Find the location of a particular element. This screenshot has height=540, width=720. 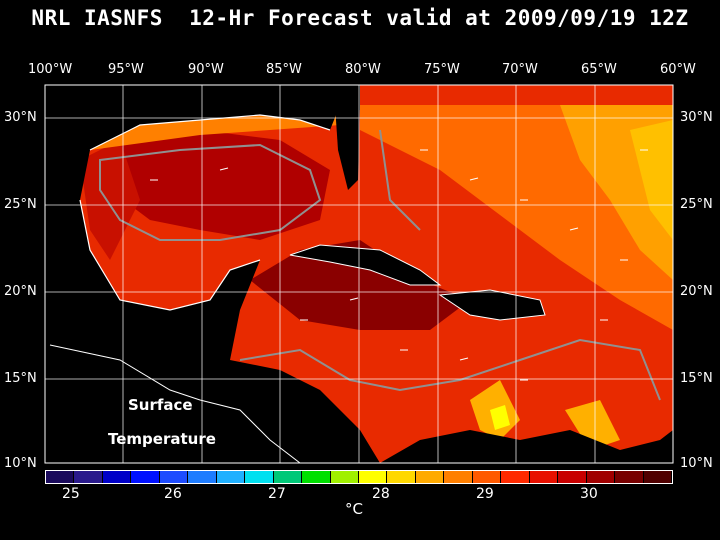

south-america-land is located at coordinates (526, 446).